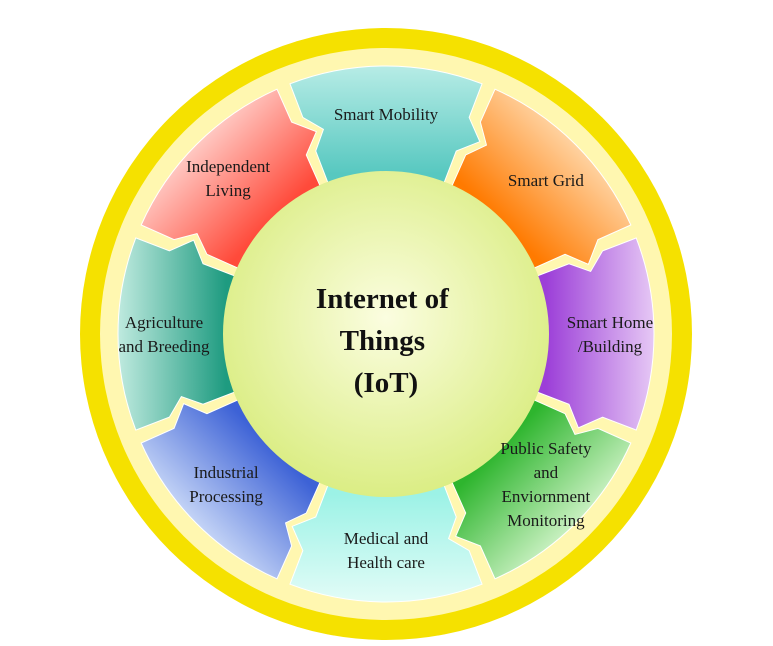 The image size is (773, 646). I want to click on label-independent-living-line-1: Independent, so click(228, 166).